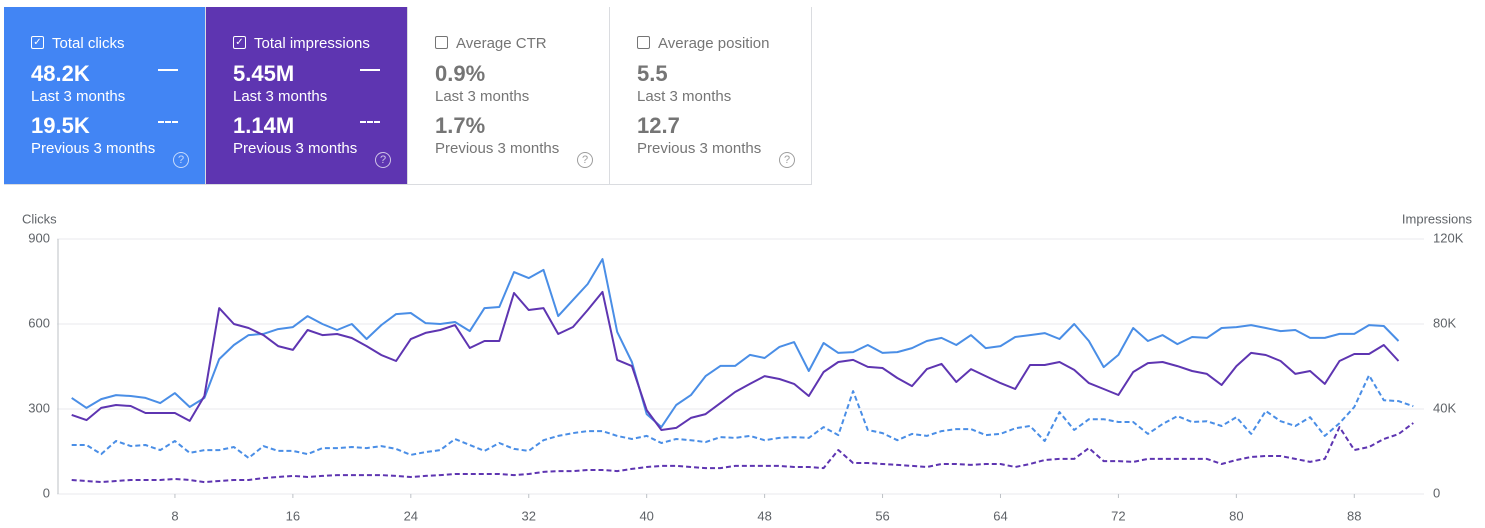 The height and width of the screenshot is (528, 1485). I want to click on card-label: Total impressions, so click(301, 43).